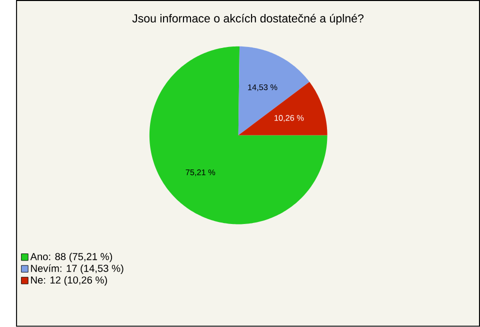 This screenshot has width=480, height=327. What do you see at coordinates (71, 257) in the screenshot?
I see `legend-label: Ano: 88 (75,21 %)` at bounding box center [71, 257].